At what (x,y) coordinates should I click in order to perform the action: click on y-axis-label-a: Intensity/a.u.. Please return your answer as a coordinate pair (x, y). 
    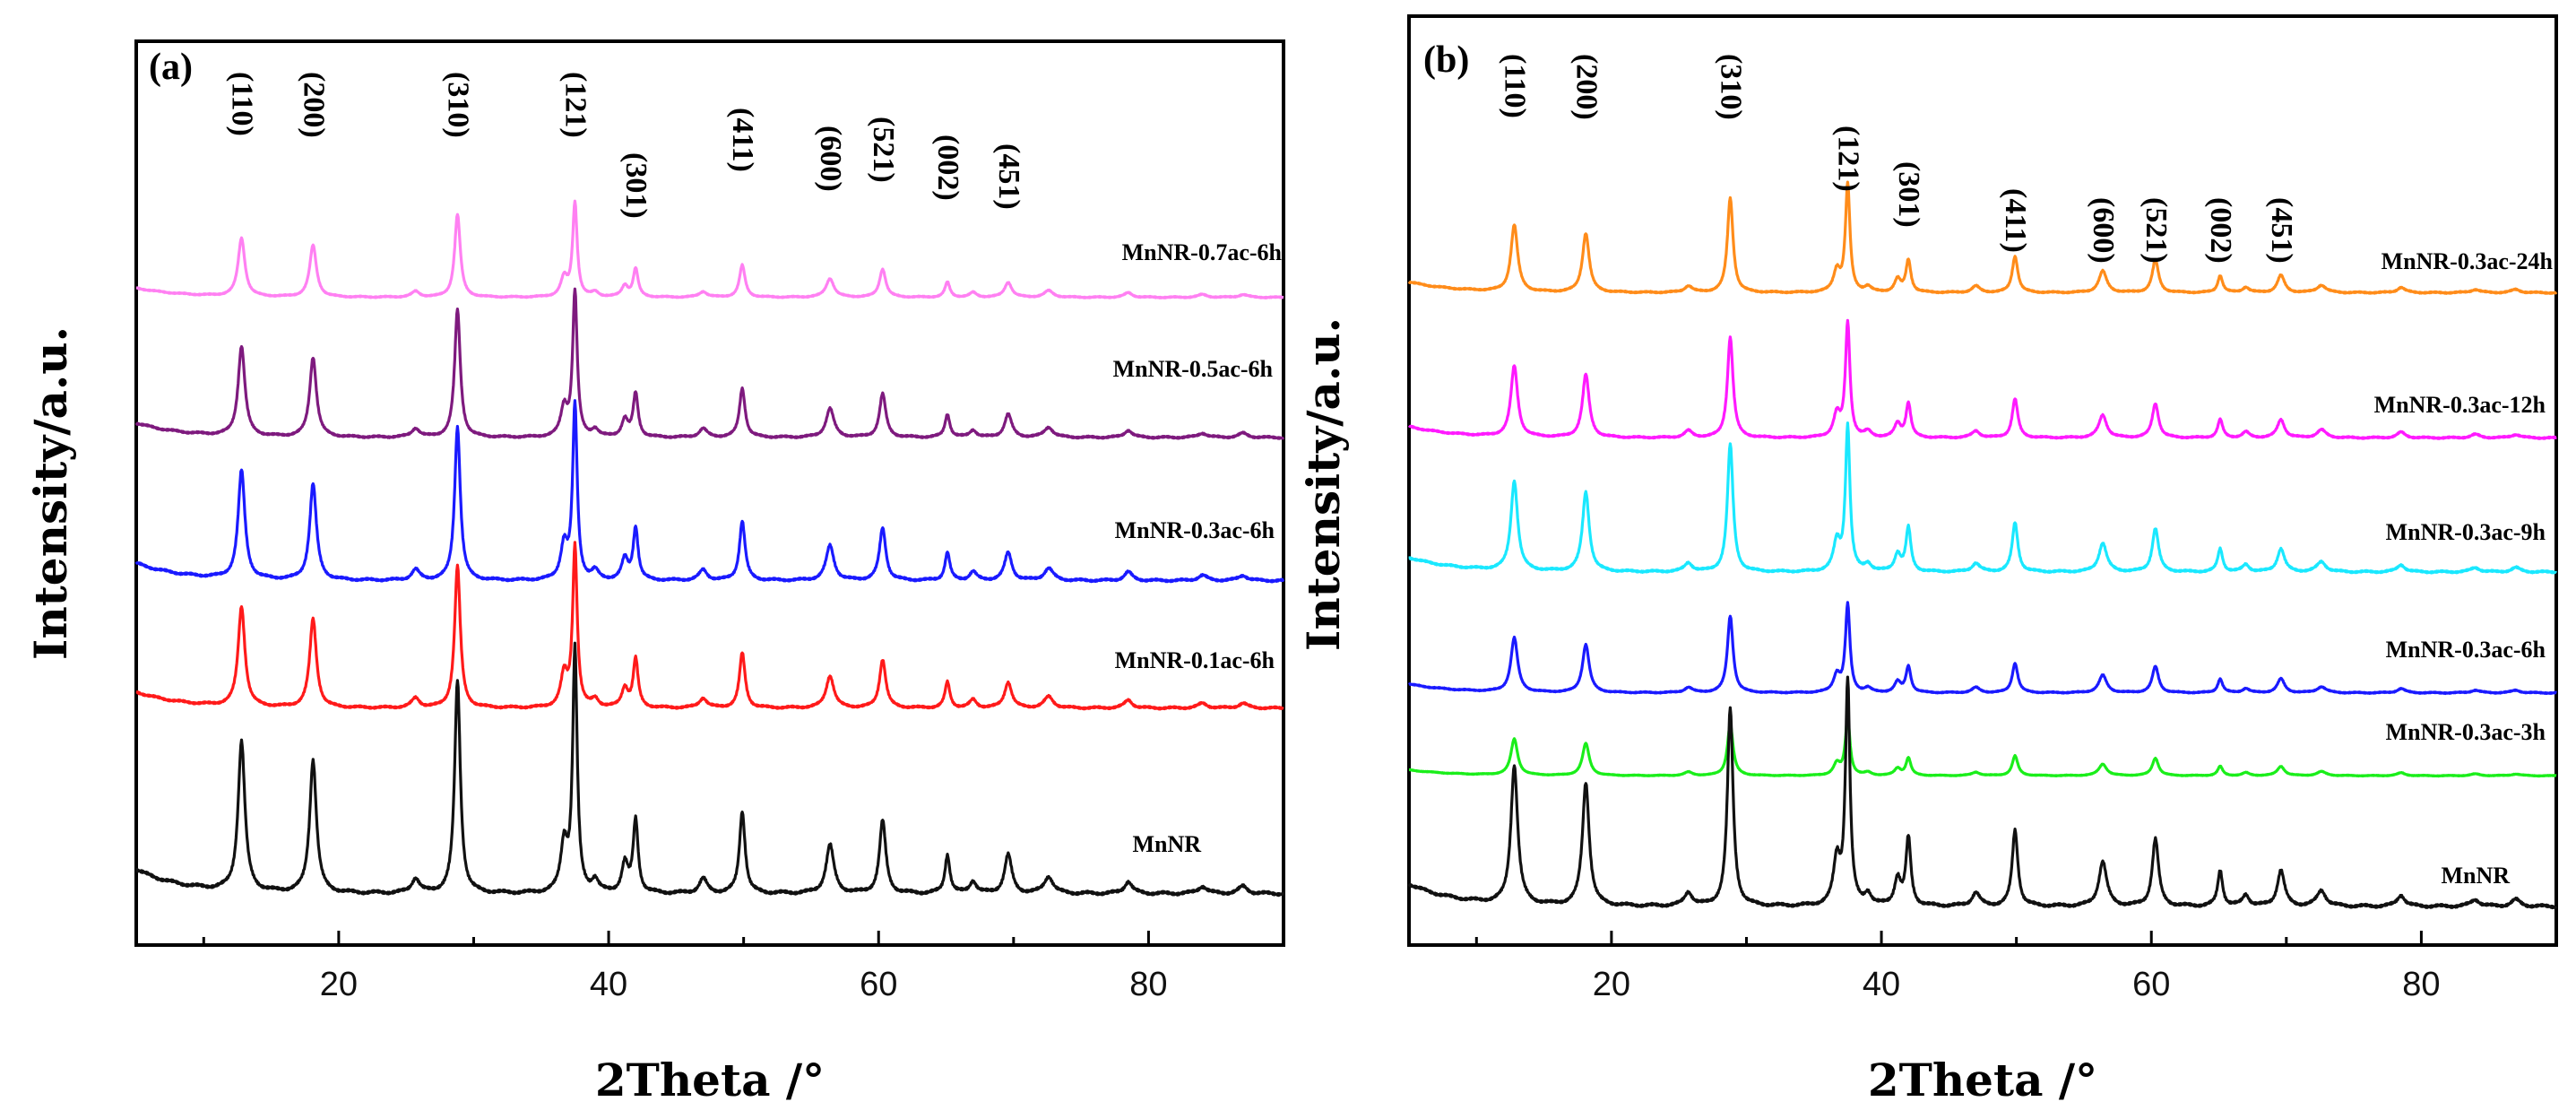
    Looking at the image, I should click on (50, 493).